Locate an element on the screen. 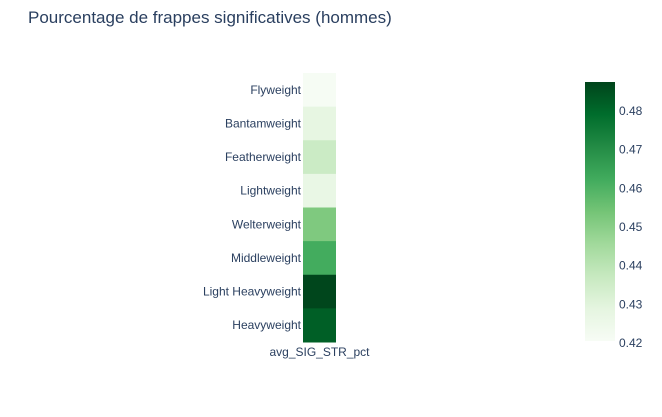 This screenshot has height=417, width=662. colorbar-tick-label: 0.48 is located at coordinates (631, 111).